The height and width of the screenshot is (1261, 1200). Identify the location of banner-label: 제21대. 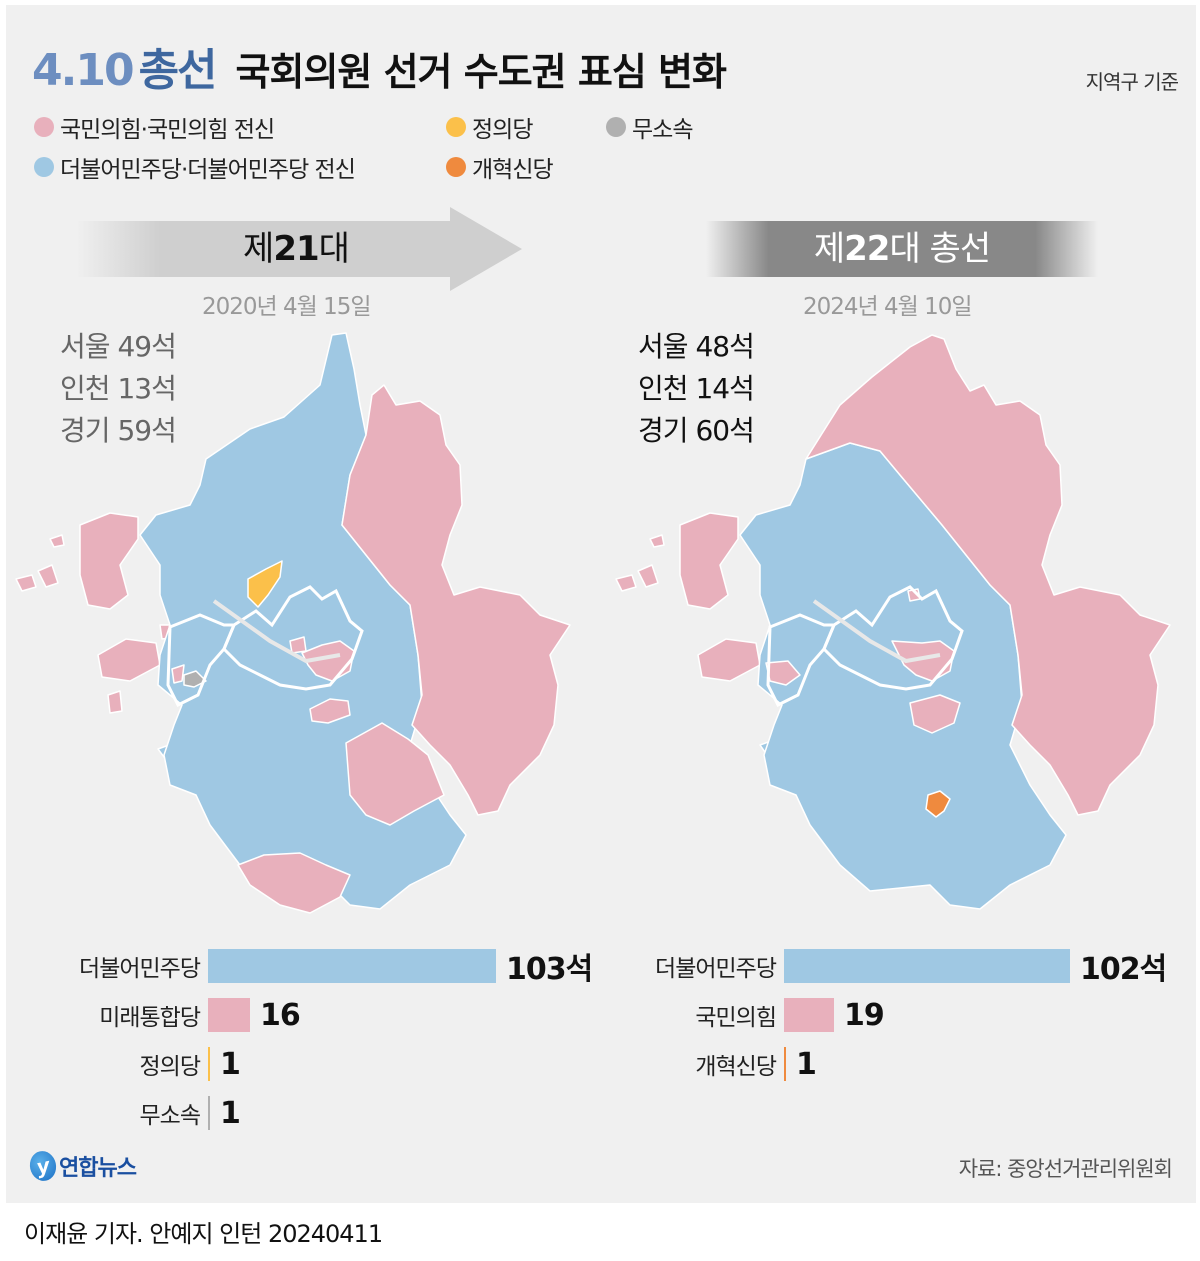
(296, 249).